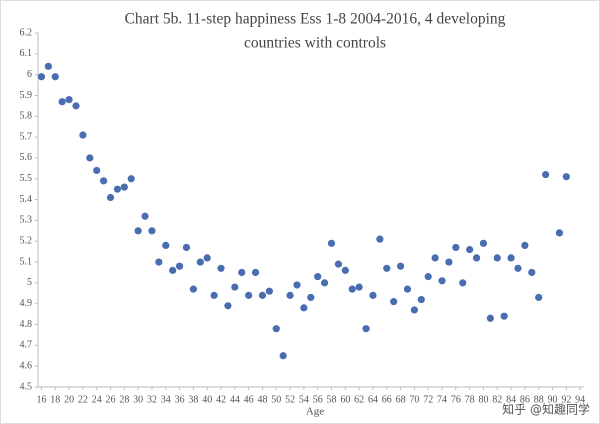 The image size is (600, 424). What do you see at coordinates (166, 399) in the screenshot?
I see `x-tick-label: 34` at bounding box center [166, 399].